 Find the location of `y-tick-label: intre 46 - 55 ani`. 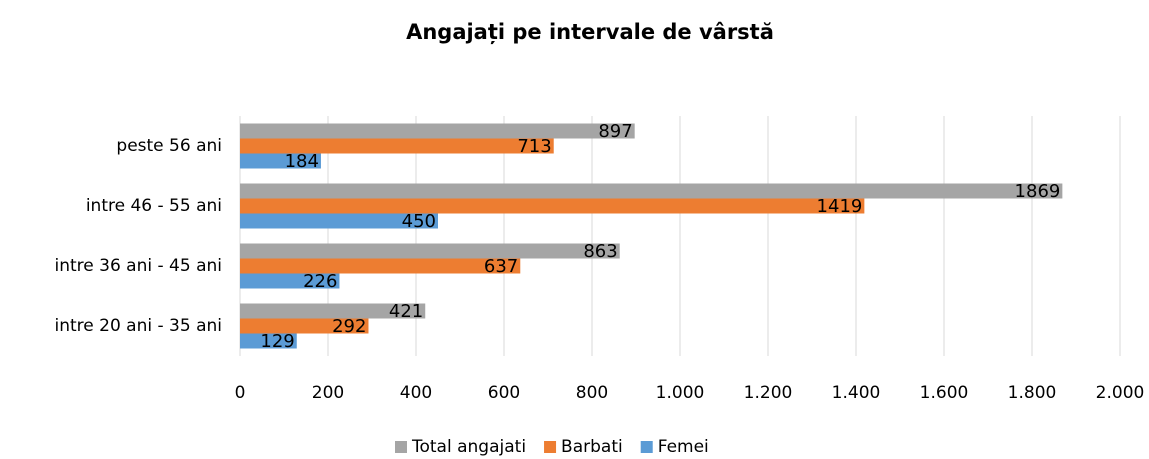

y-tick-label: intre 46 - 55 ani is located at coordinates (154, 206).